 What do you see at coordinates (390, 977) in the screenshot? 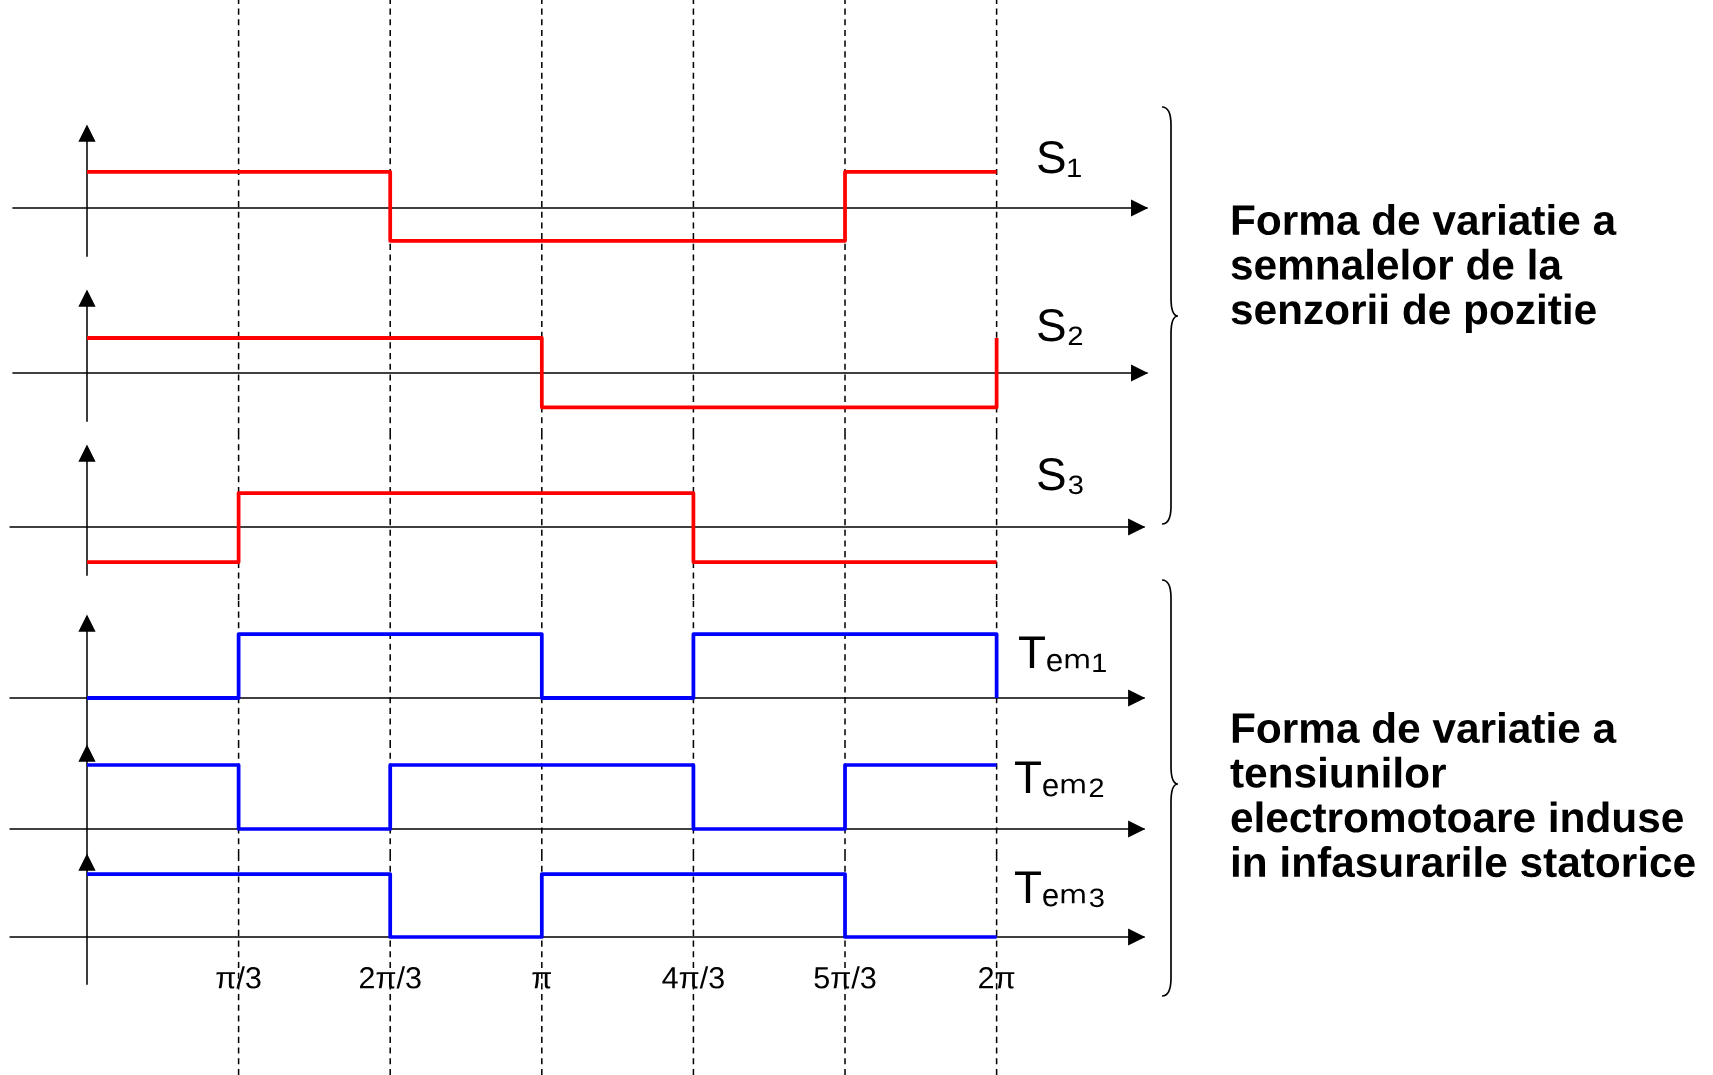
I see `x-tick-label: 2π/3` at bounding box center [390, 977].